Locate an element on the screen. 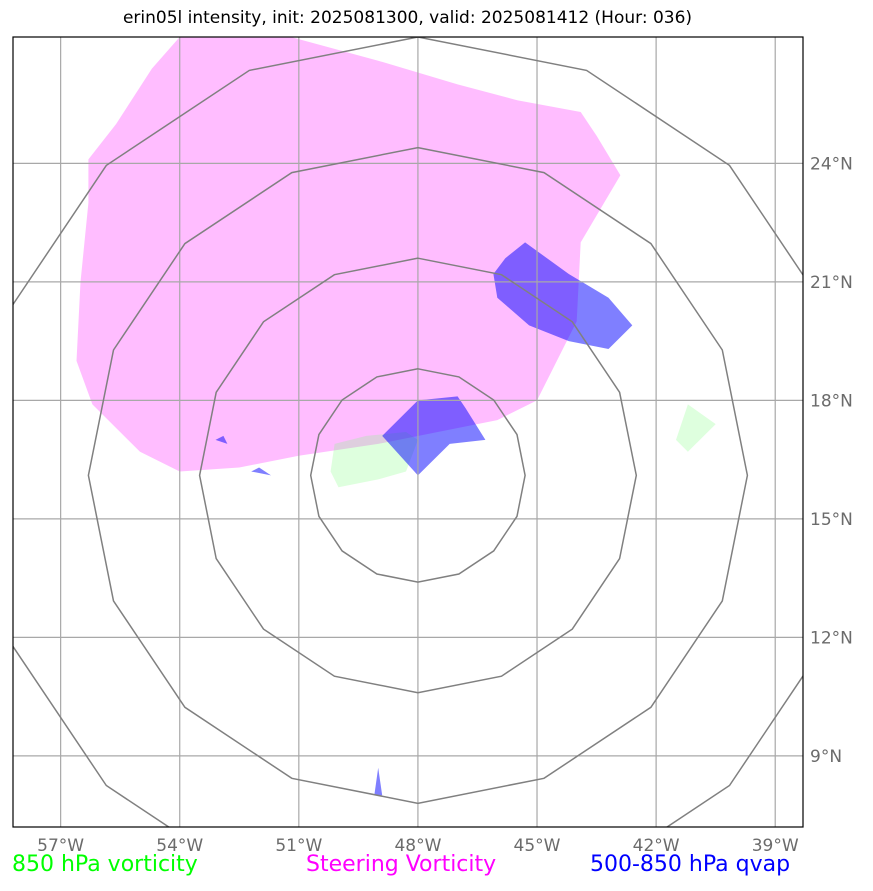 This screenshot has width=873, height=891. legend-steering-vorticity: Steering Vorticity is located at coordinates (401, 864).